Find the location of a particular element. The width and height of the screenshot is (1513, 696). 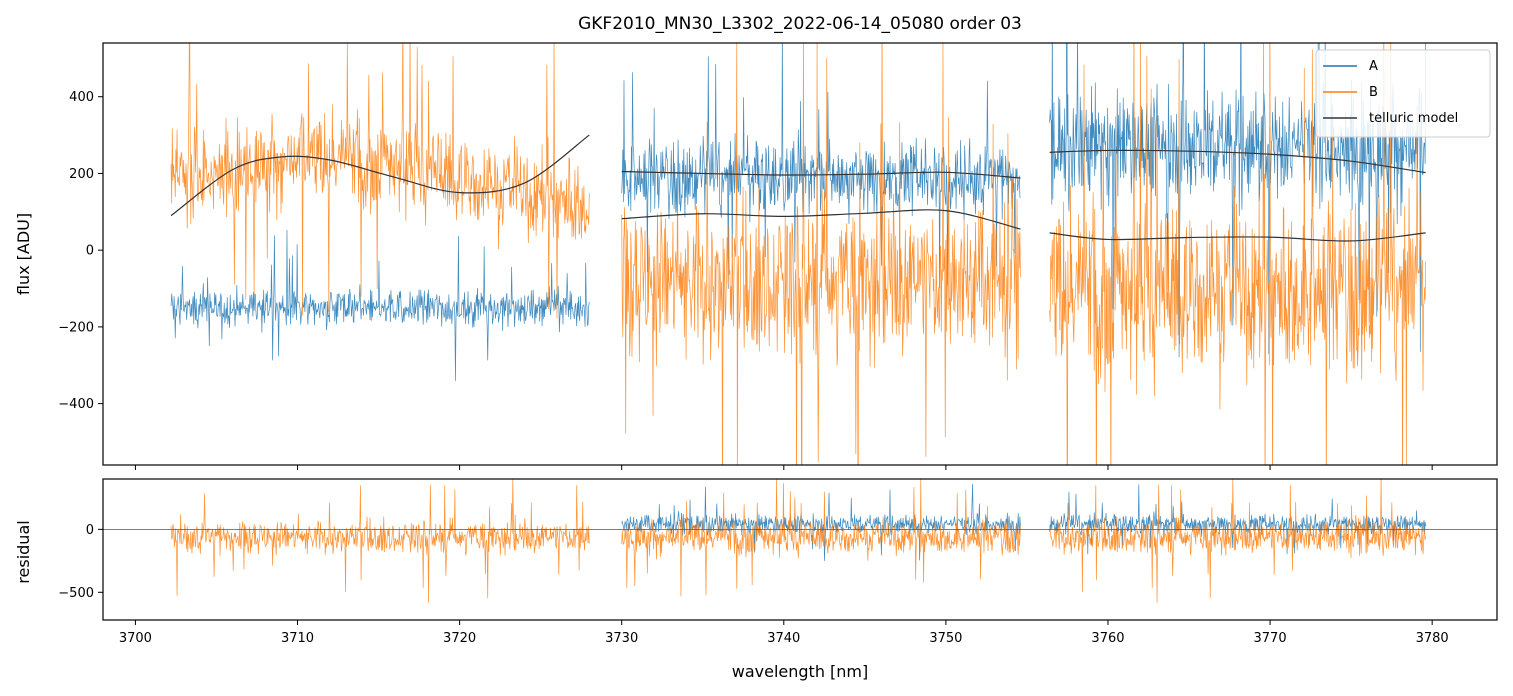

x-tick-label: 3780 is located at coordinates (1432, 638).